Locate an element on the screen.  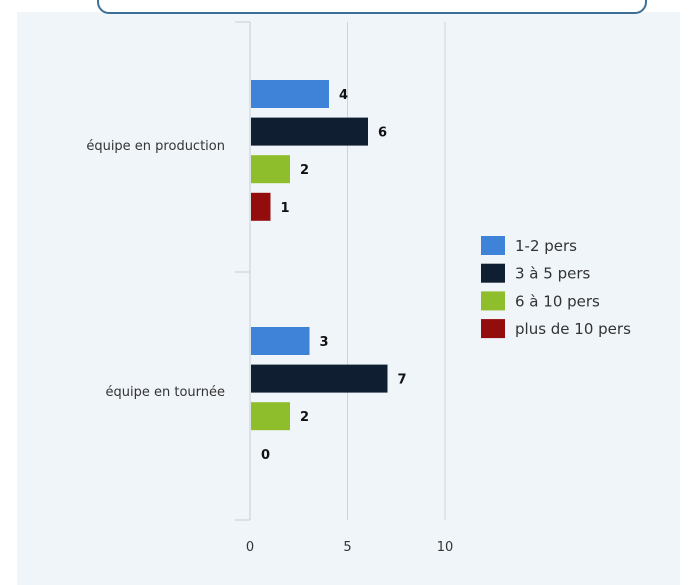
legend-label: 3 à 5 pers is located at coordinates (553, 274).